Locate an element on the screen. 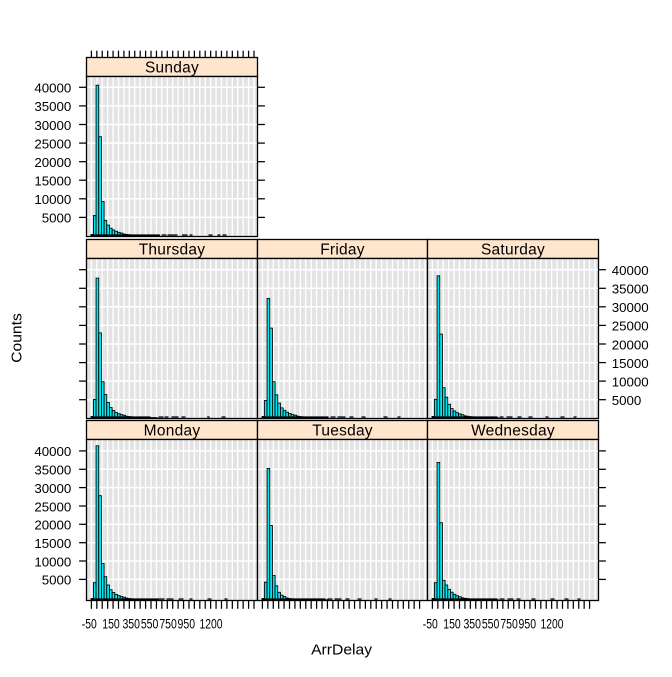  svg-text: Counts is located at coordinates (17, 338).